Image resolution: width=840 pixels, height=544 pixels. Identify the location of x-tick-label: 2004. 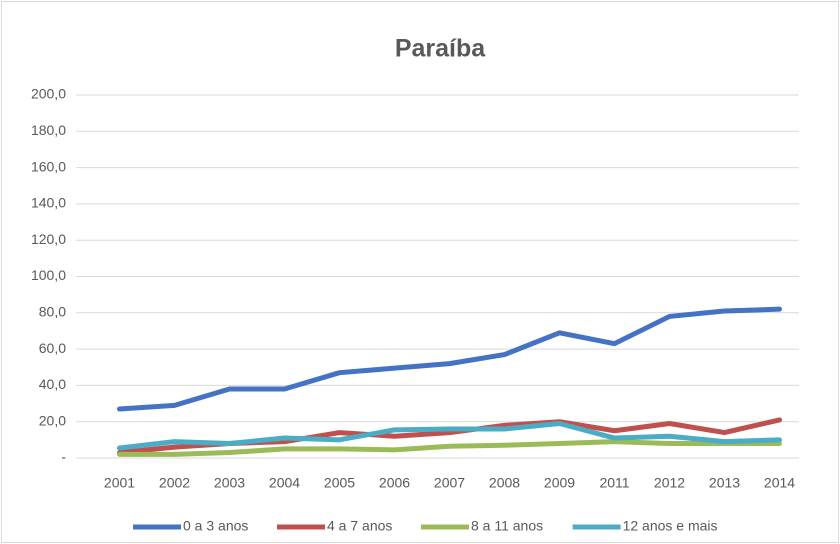
(284, 483).